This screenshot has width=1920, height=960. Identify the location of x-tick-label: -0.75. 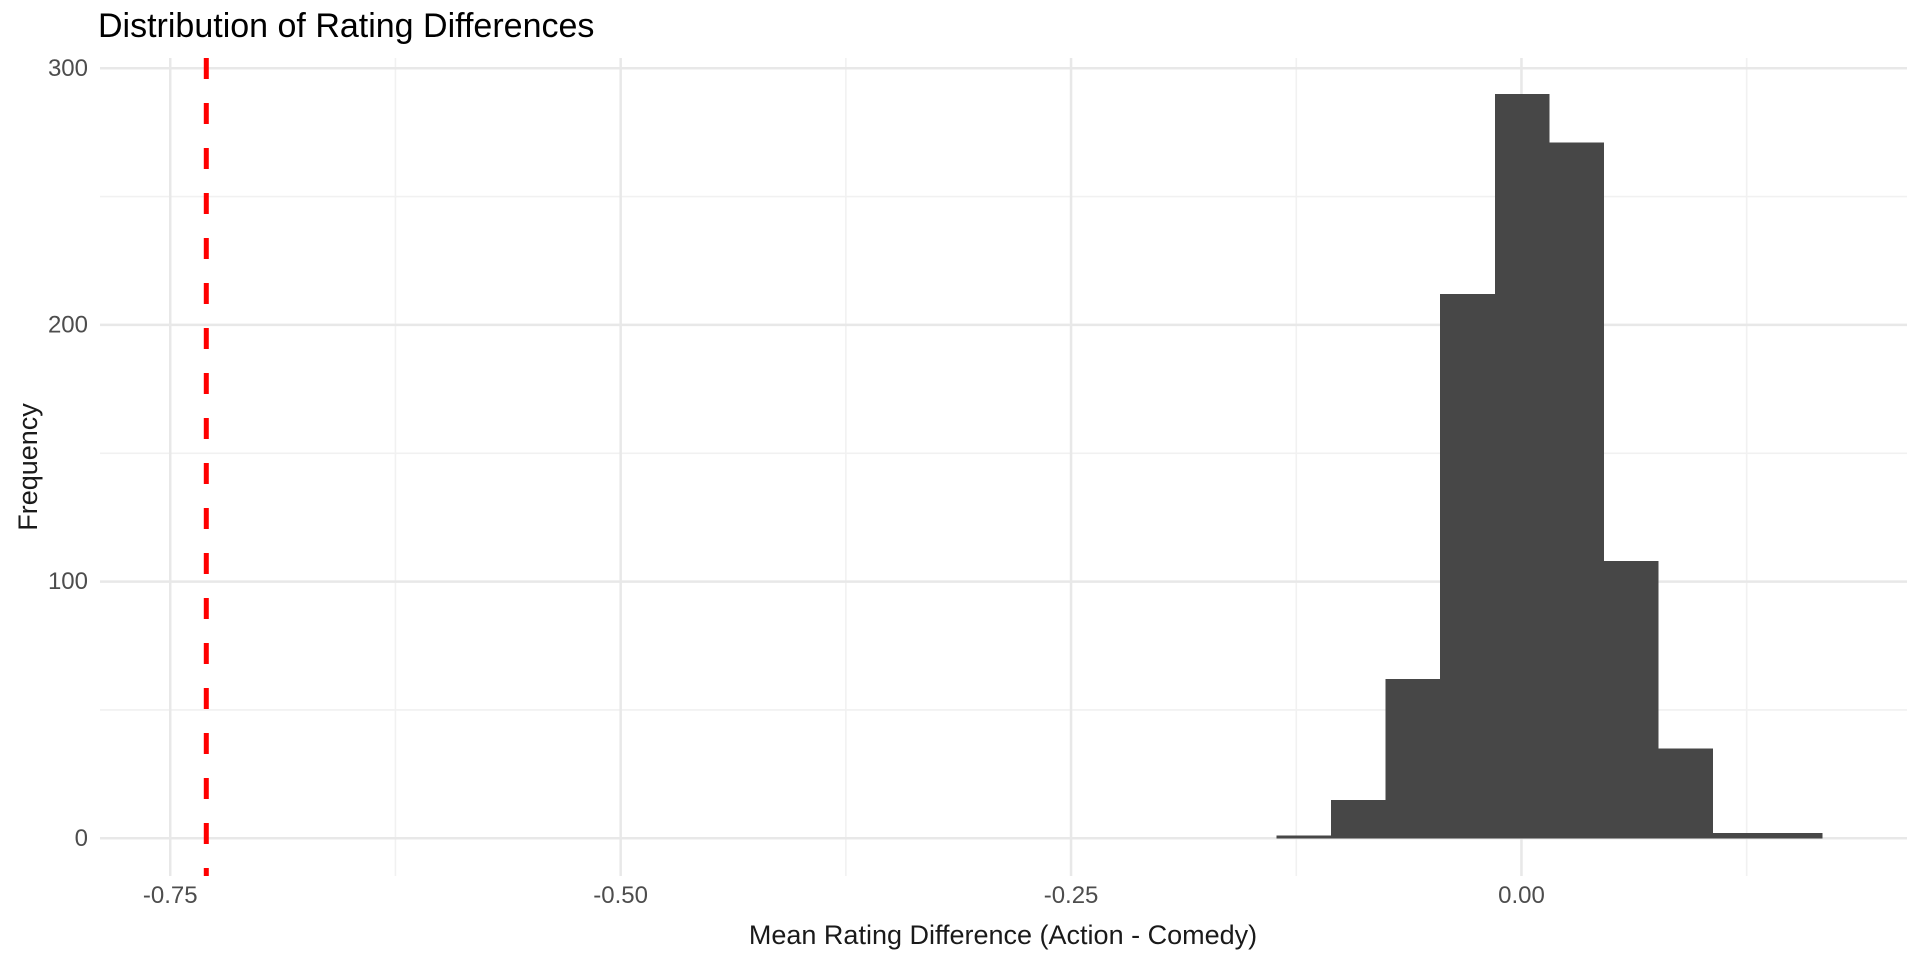
(170, 895).